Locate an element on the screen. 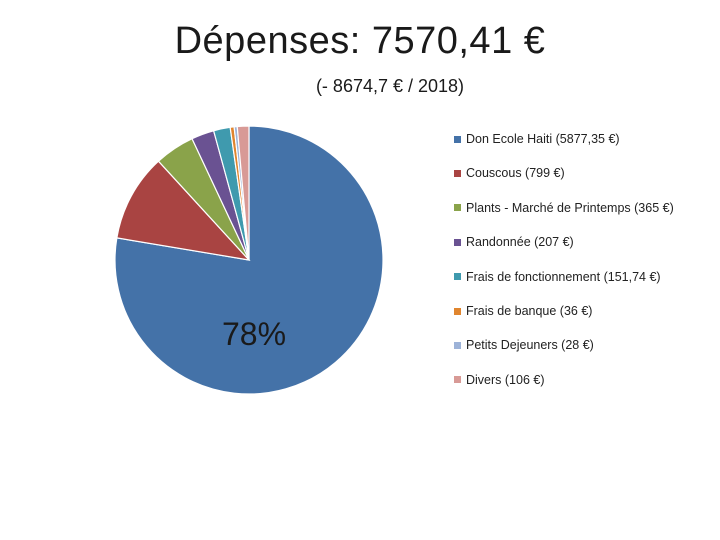 The width and height of the screenshot is (720, 540). legend-label: Frais de fonctionnement (151,74 €) is located at coordinates (563, 276).